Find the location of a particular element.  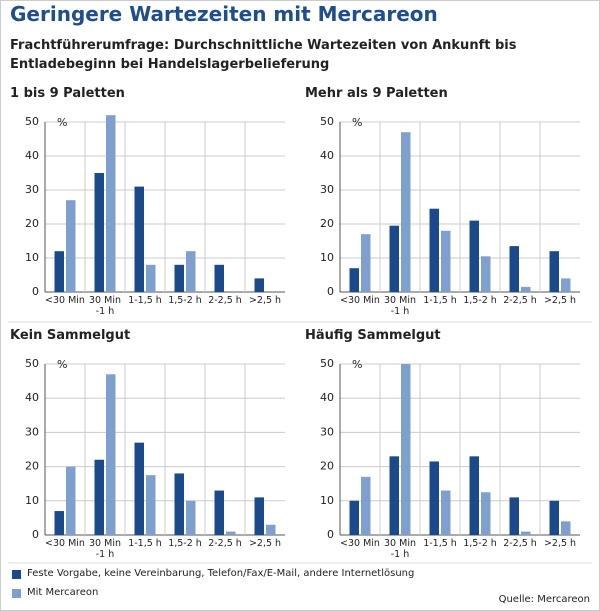

panel-title: Kein Sammelgut is located at coordinates (70, 335).